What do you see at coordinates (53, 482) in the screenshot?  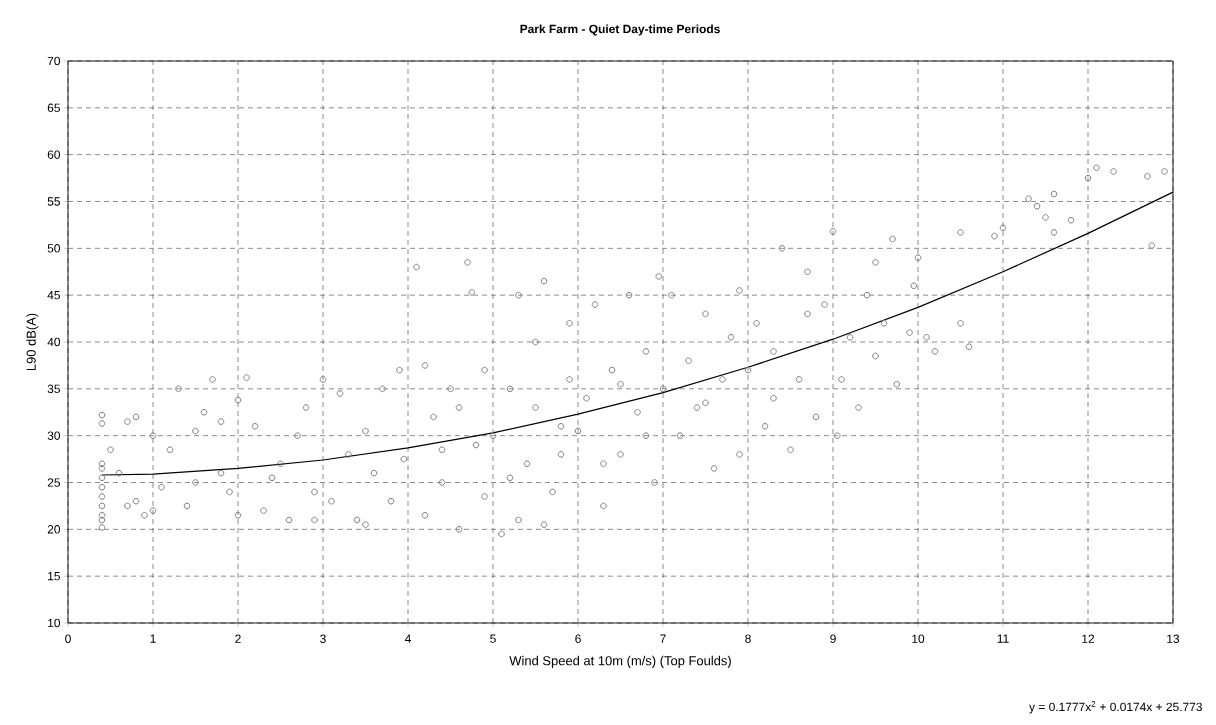 I see `y-tick-label: 25` at bounding box center [53, 482].